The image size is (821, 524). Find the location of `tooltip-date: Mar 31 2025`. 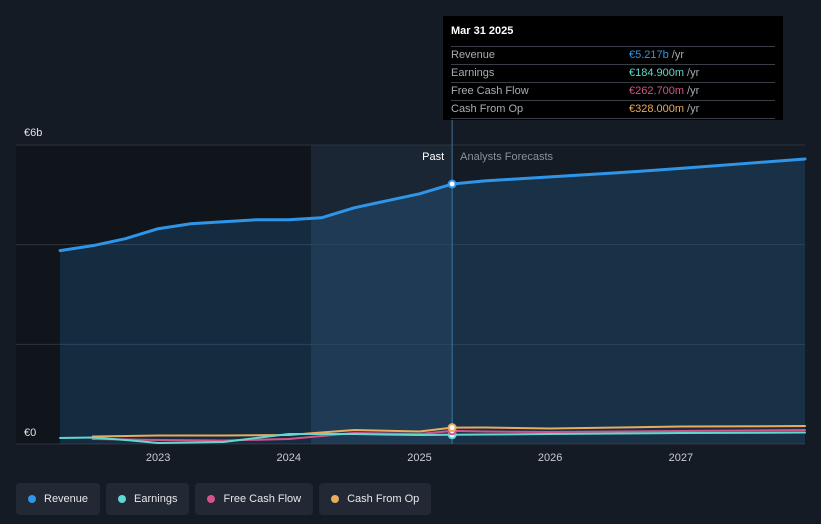

tooltip-date: Mar 31 2025 is located at coordinates (613, 35).